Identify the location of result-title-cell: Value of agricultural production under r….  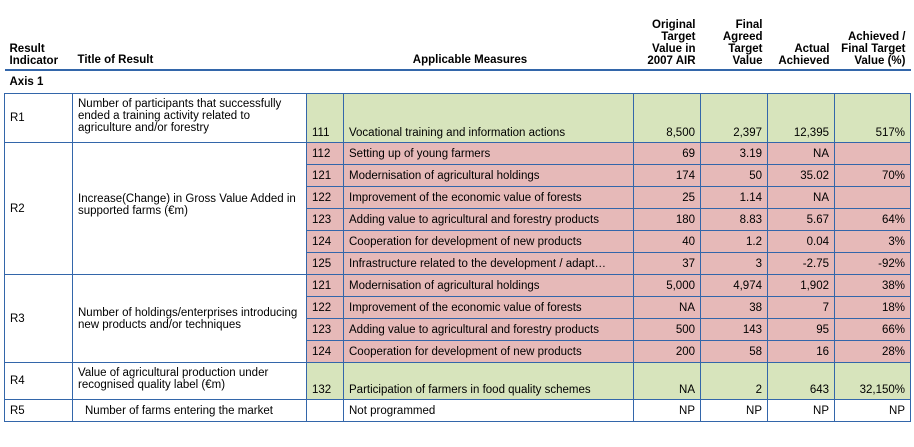
(189, 381).